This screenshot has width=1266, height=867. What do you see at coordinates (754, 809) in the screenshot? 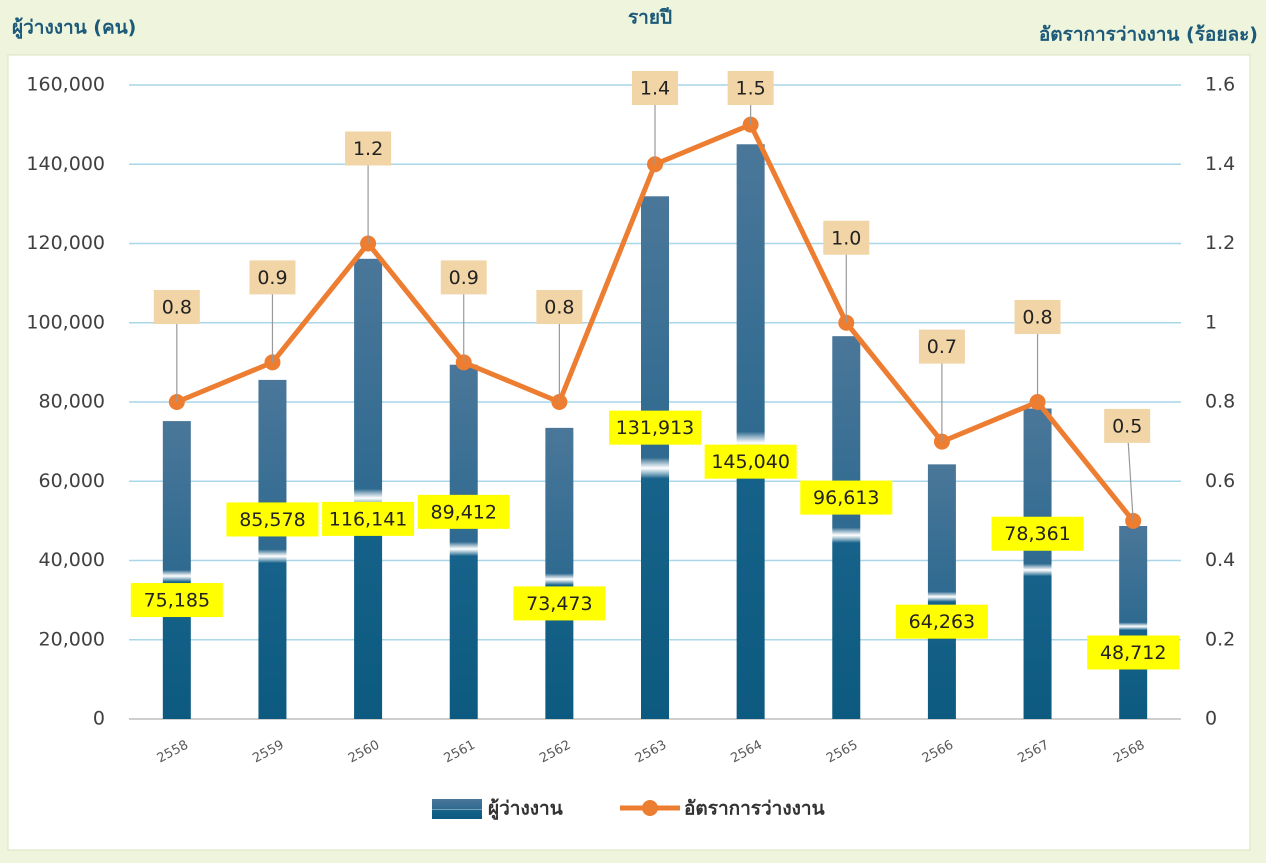
I see `legend-label: อัตราการว่างงาน` at bounding box center [754, 809].